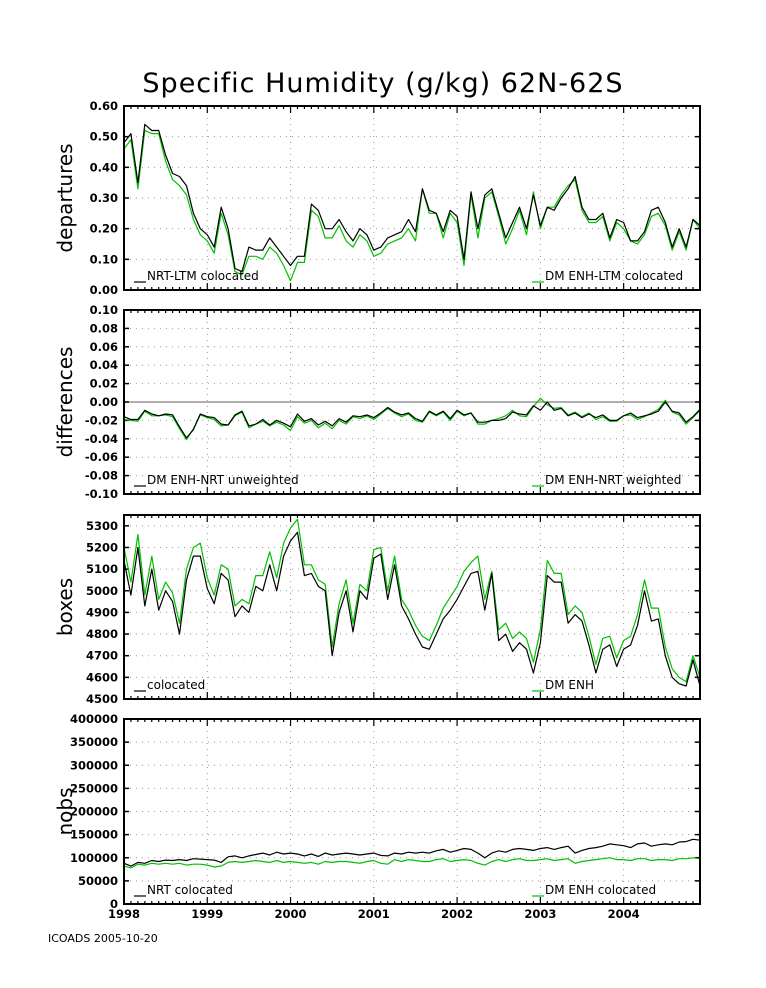  What do you see at coordinates (101, 476) in the screenshot?
I see `y-tick-label: -0.08` at bounding box center [101, 476].